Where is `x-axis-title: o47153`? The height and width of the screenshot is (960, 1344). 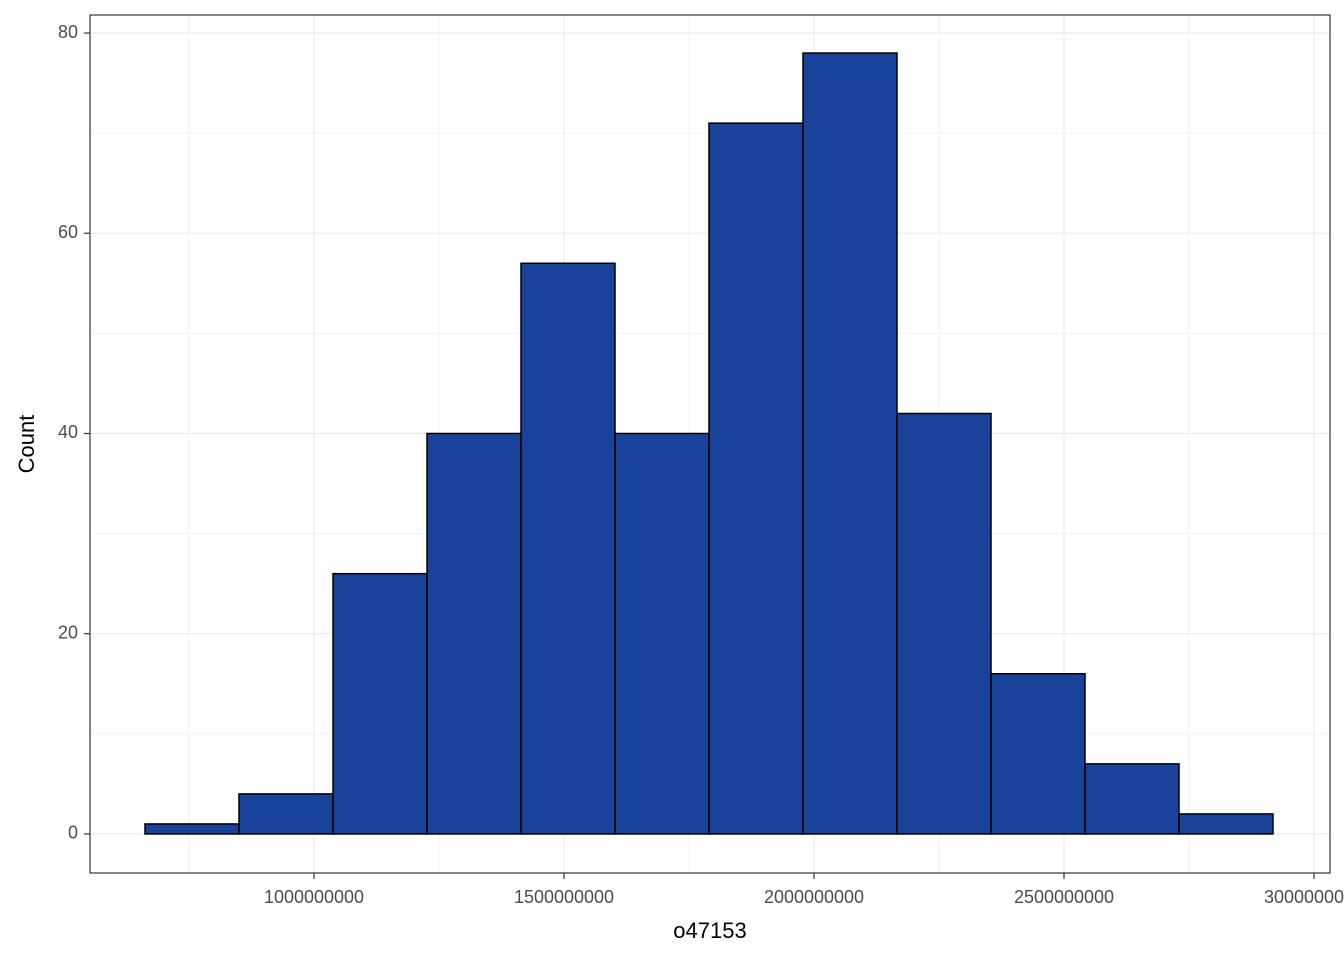 x-axis-title: o47153 is located at coordinates (709, 930).